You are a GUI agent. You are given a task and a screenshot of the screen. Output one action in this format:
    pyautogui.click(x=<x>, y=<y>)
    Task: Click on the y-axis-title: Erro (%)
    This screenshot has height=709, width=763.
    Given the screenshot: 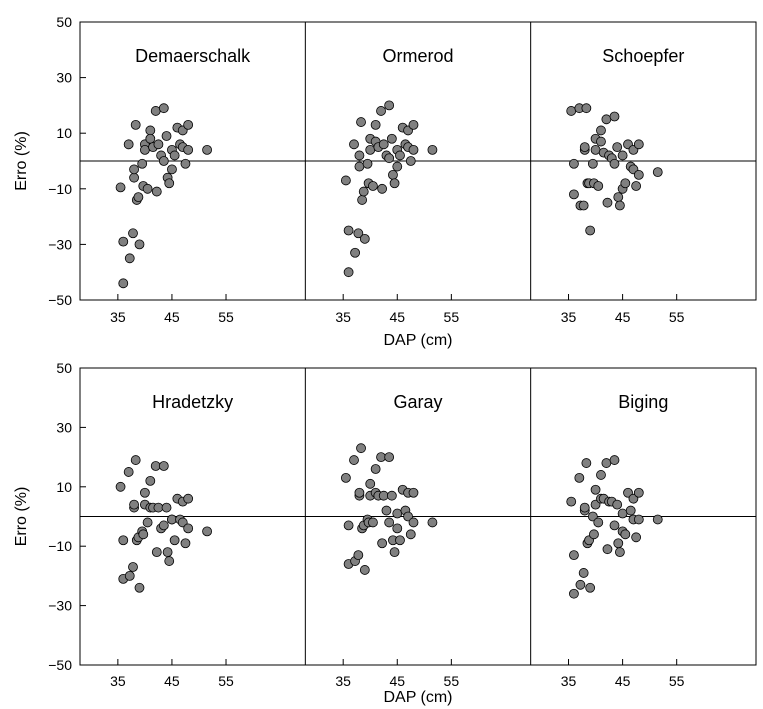 What is the action you would take?
    pyautogui.click(x=21, y=161)
    